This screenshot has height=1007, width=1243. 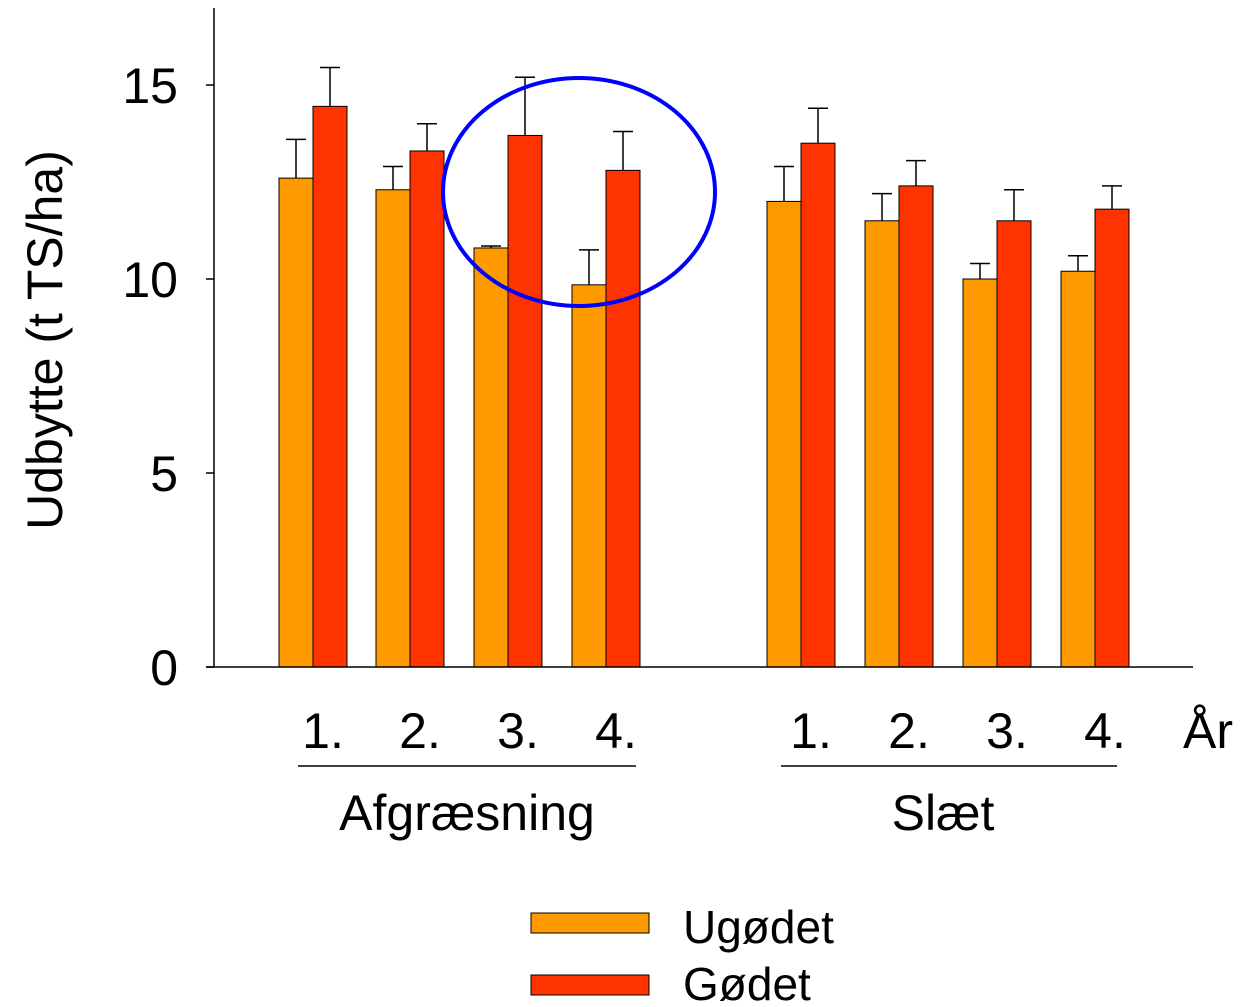 What do you see at coordinates (579, 192) in the screenshot?
I see `highlight-ellipse` at bounding box center [579, 192].